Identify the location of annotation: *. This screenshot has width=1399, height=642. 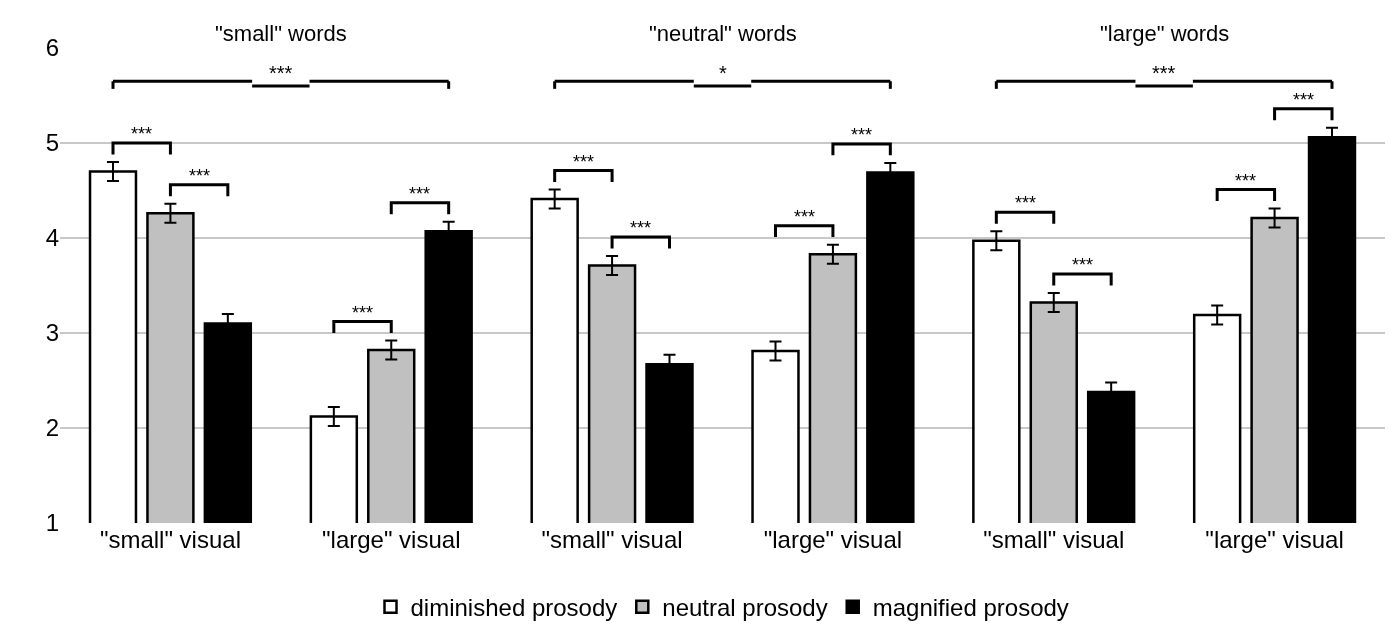
(723, 73).